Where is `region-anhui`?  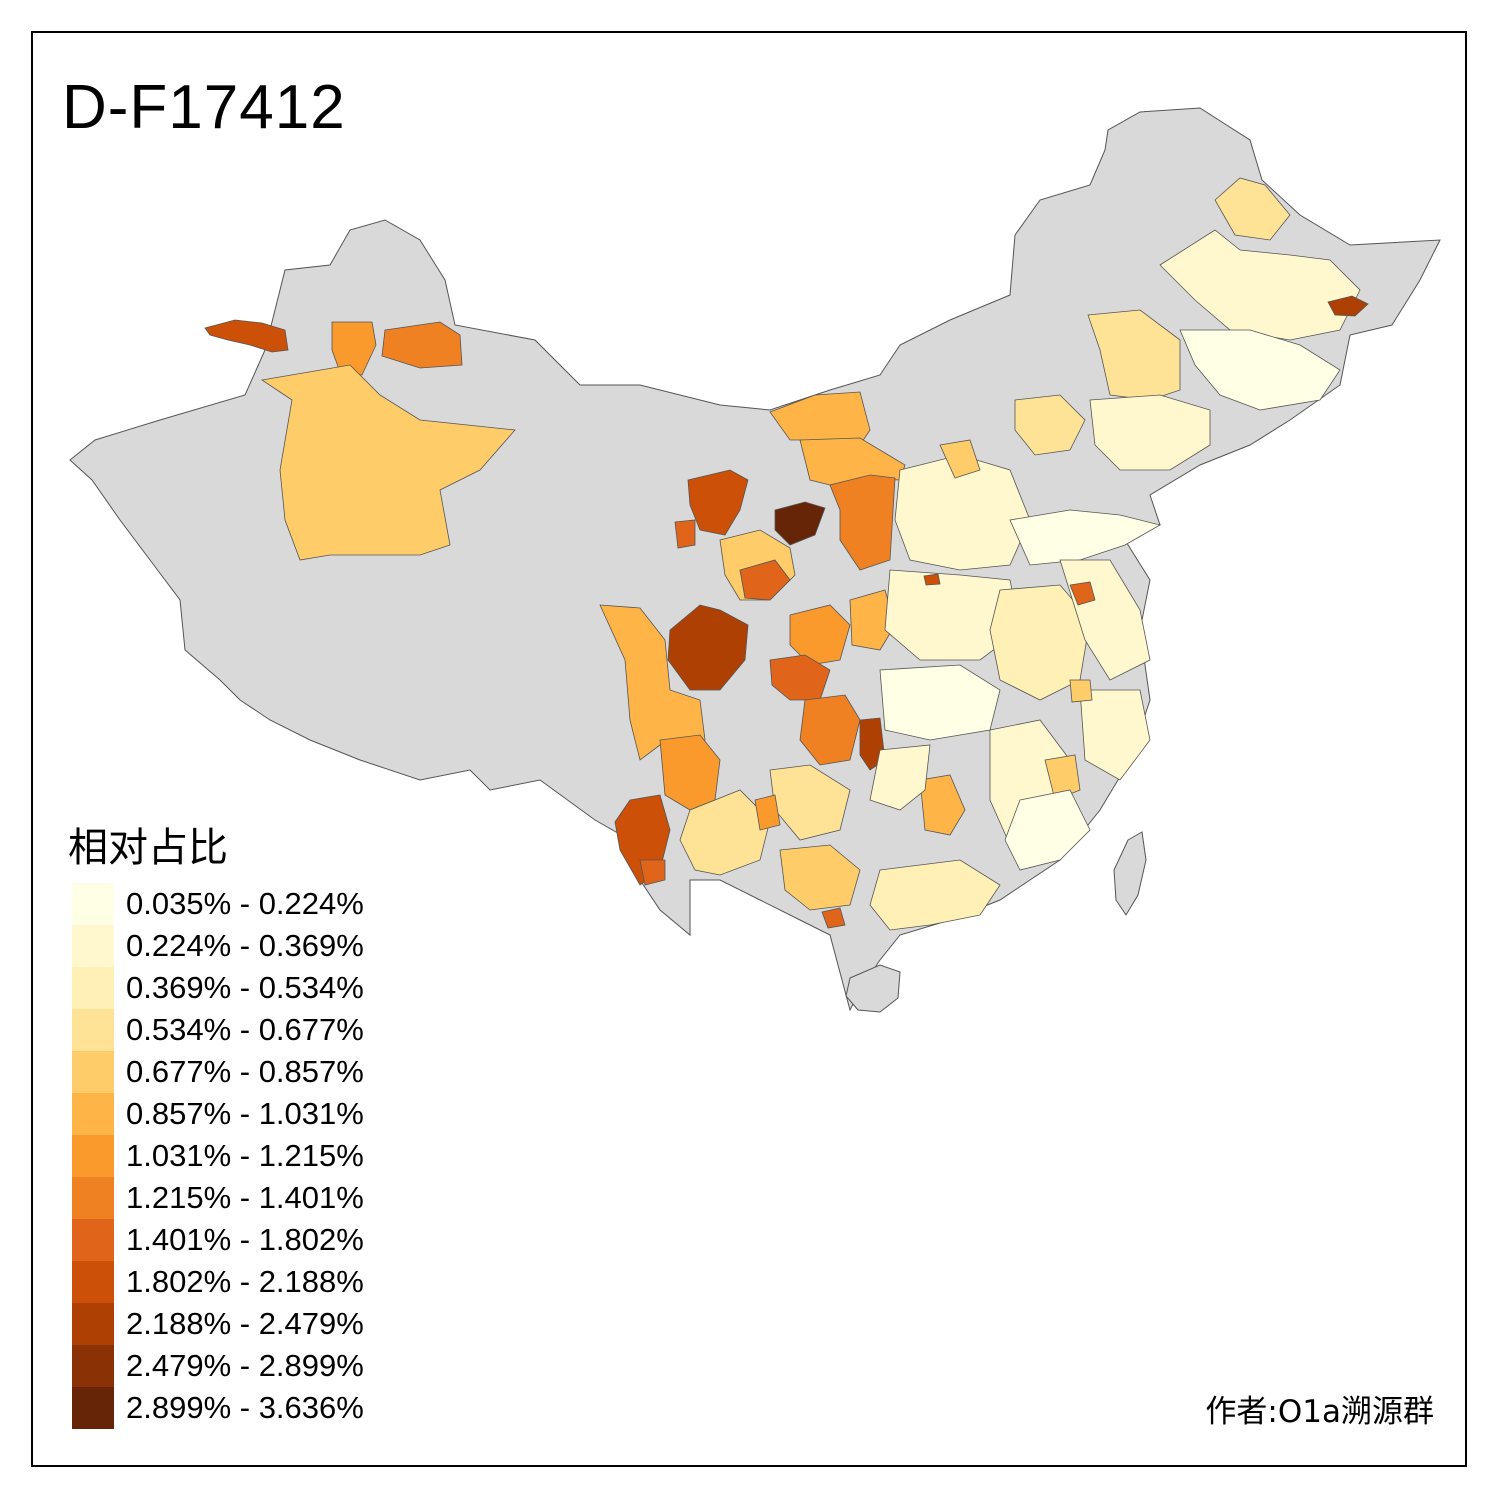 region-anhui is located at coordinates (1040, 642).